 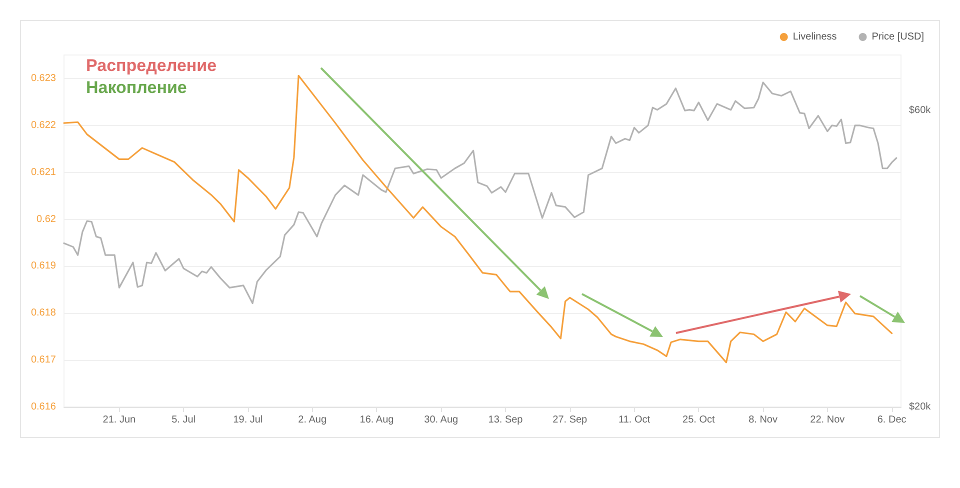 I want to click on y2-tick-label: $20k, so click(x=920, y=407).